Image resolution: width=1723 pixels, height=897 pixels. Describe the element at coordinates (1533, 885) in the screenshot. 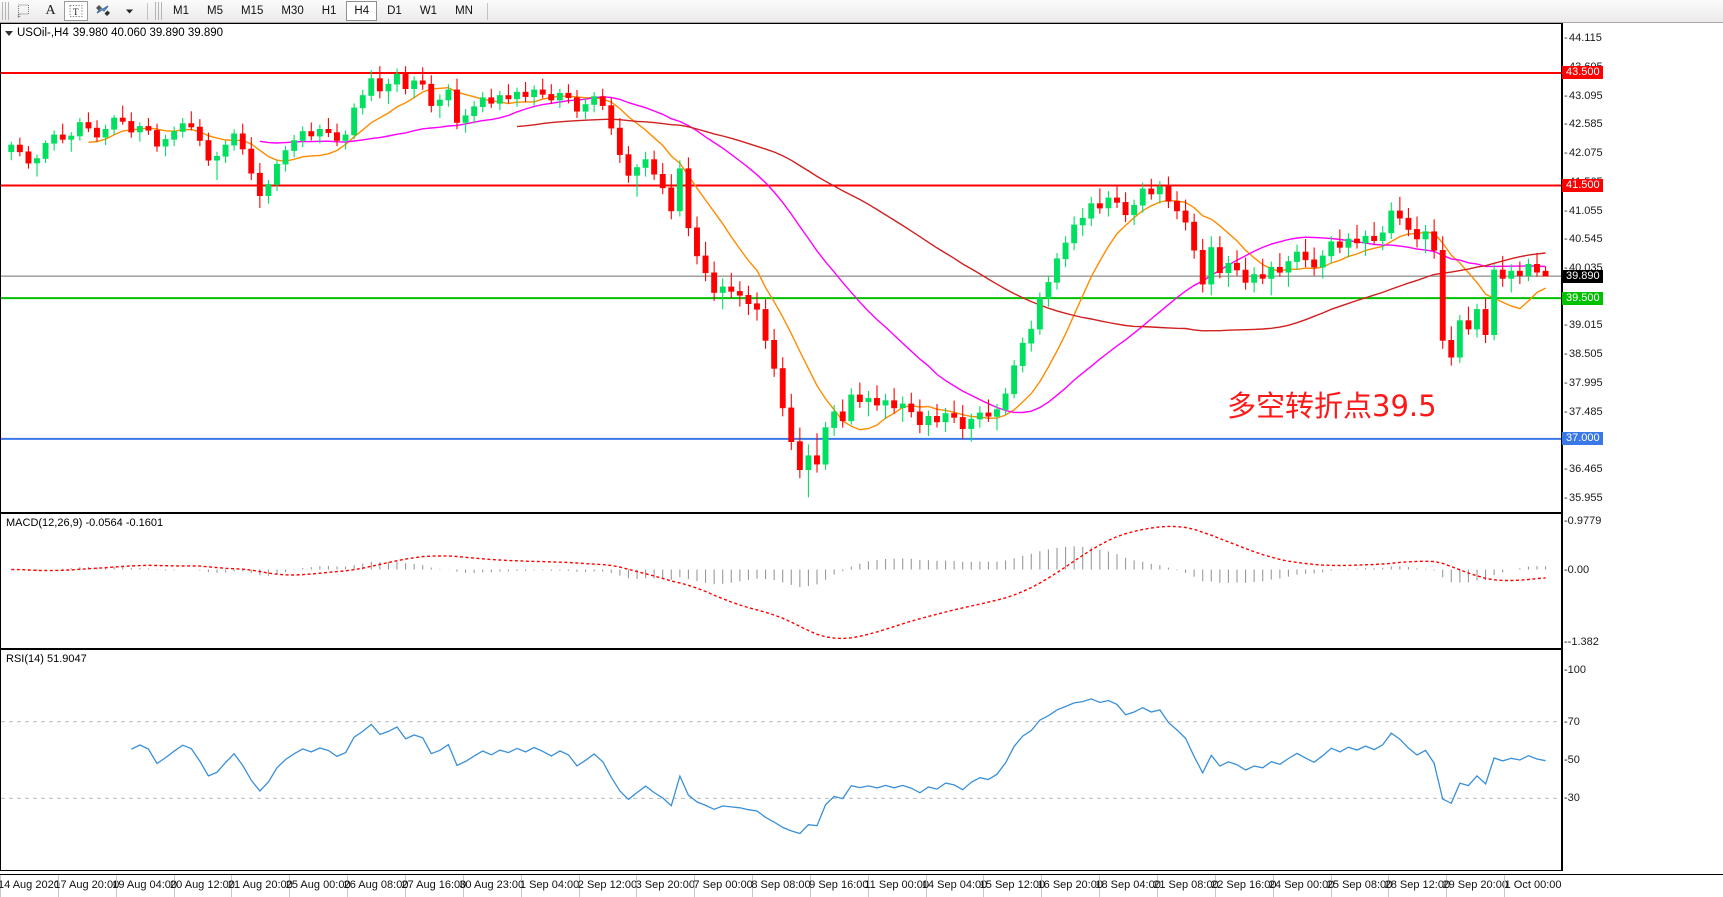

I see `time-axis-label: 1 Oct 00:00` at that location.